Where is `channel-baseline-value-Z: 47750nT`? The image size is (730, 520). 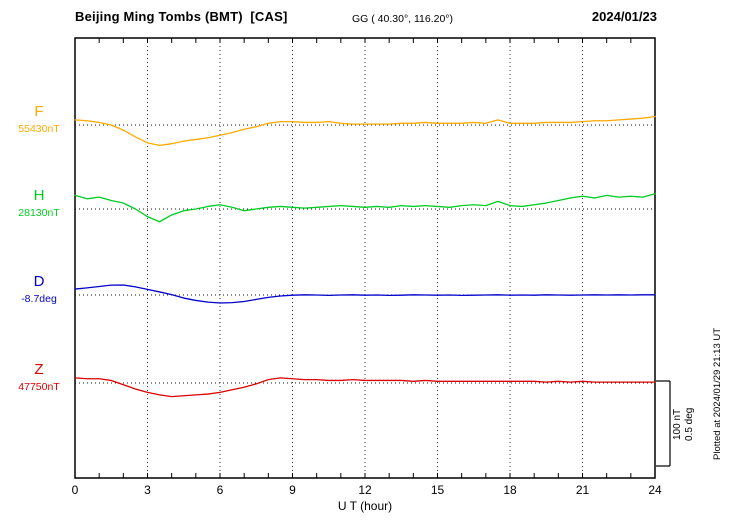 channel-baseline-value-Z: 47750nT is located at coordinates (39, 386).